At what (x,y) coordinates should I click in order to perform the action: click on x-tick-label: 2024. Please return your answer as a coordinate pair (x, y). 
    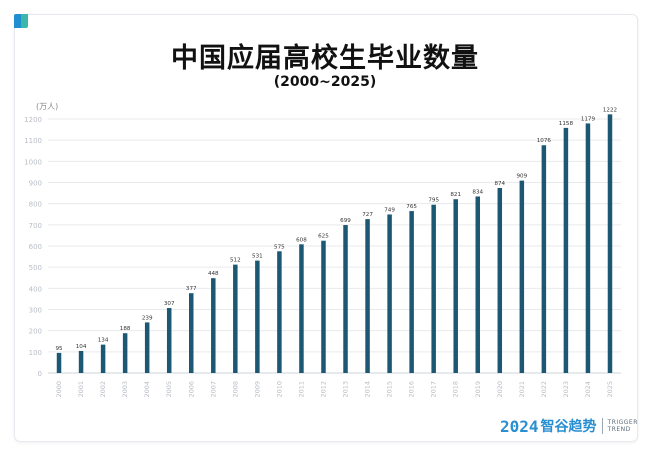
    Looking at the image, I should click on (588, 389).